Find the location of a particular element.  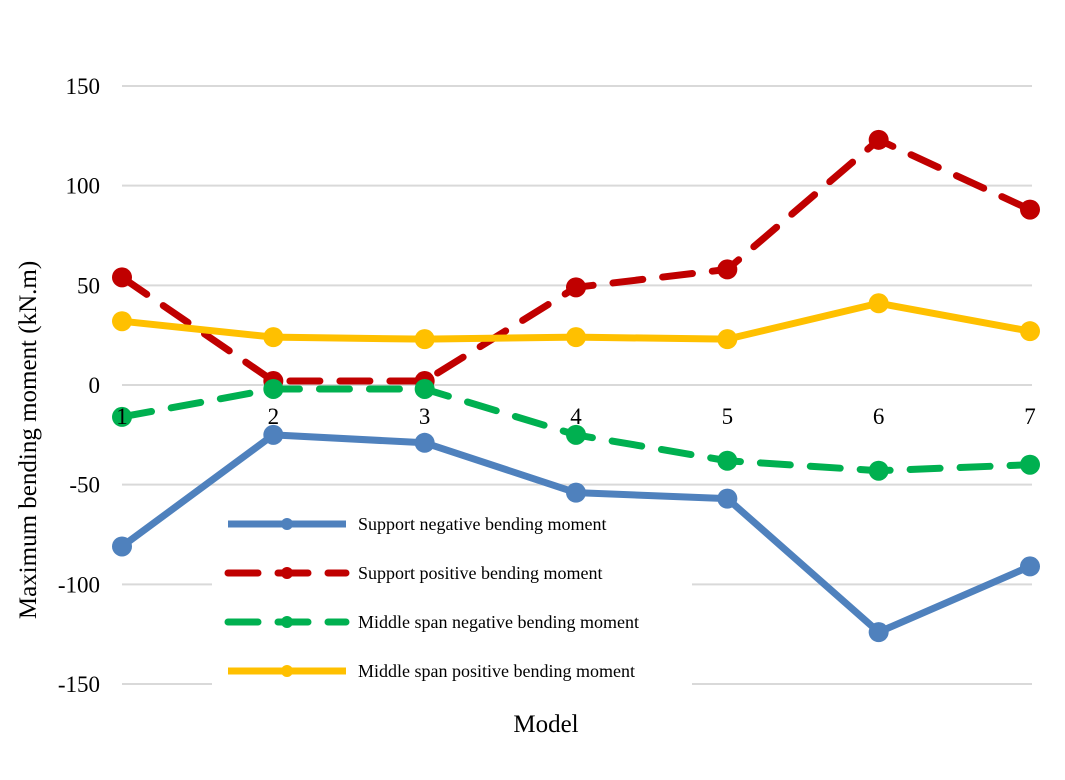

legend-label: Support positive bending moment is located at coordinates (480, 573).